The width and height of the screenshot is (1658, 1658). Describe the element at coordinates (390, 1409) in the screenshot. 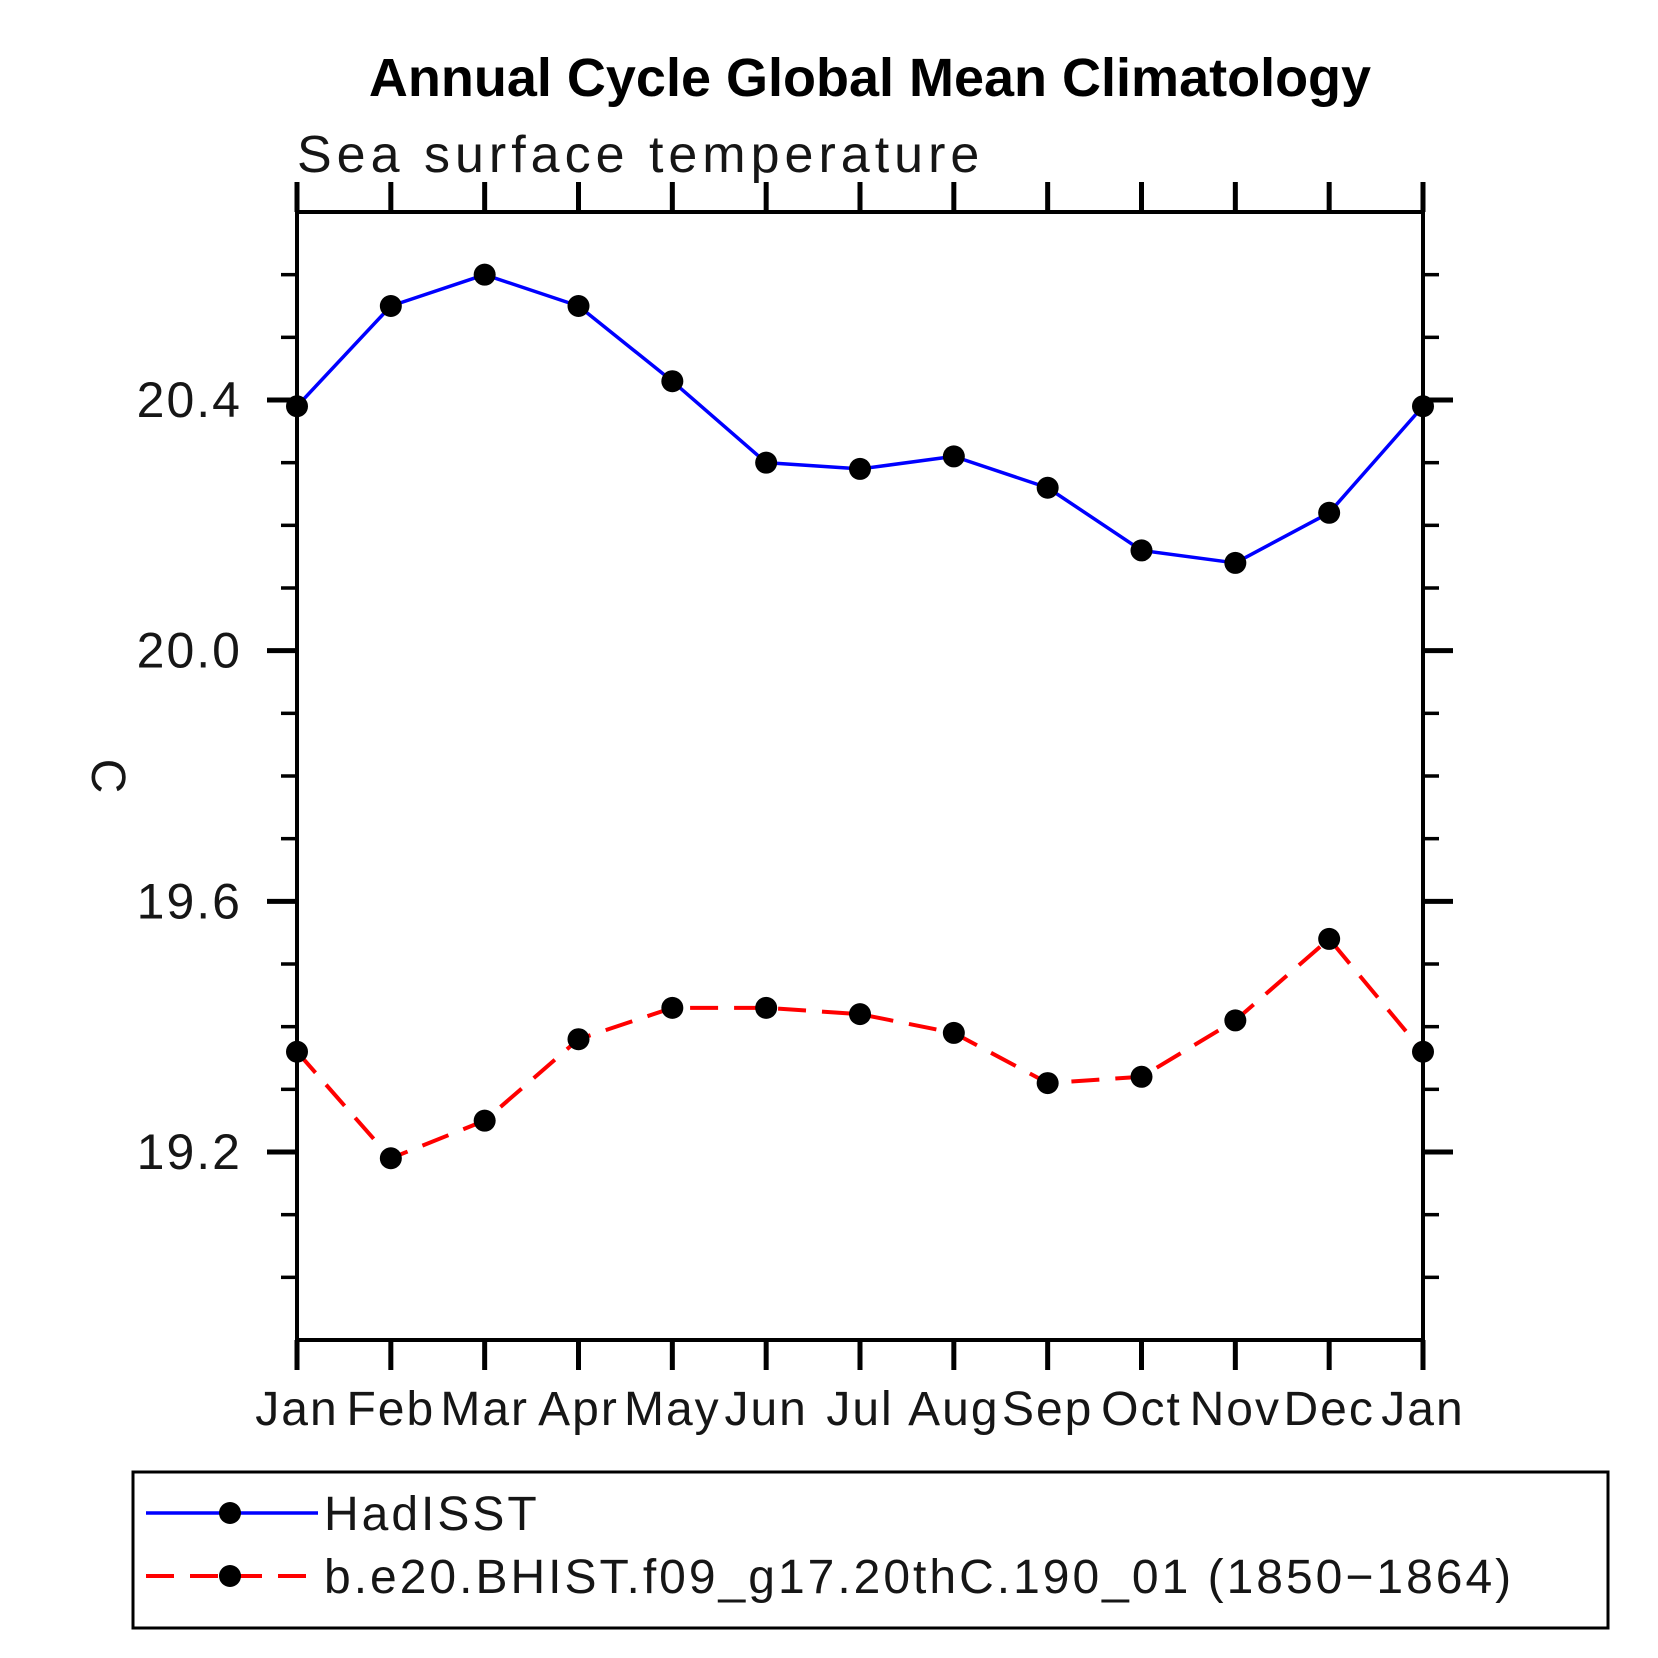

I see `x-tick-label: Feb` at that location.